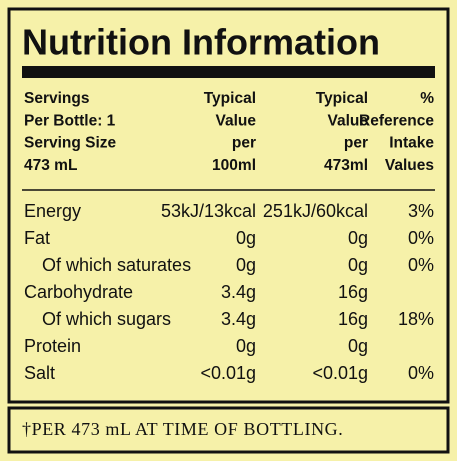  Describe the element at coordinates (39, 373) in the screenshot. I see `row-label: Salt` at that location.